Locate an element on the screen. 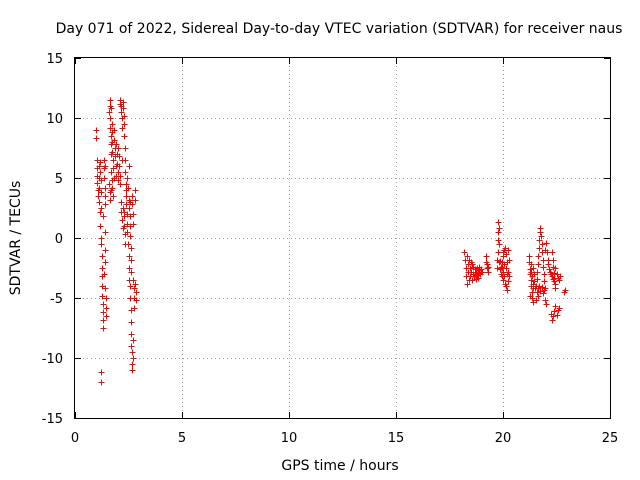 This screenshot has width=640, height=480. x-tick-label: 5 is located at coordinates (182, 438).